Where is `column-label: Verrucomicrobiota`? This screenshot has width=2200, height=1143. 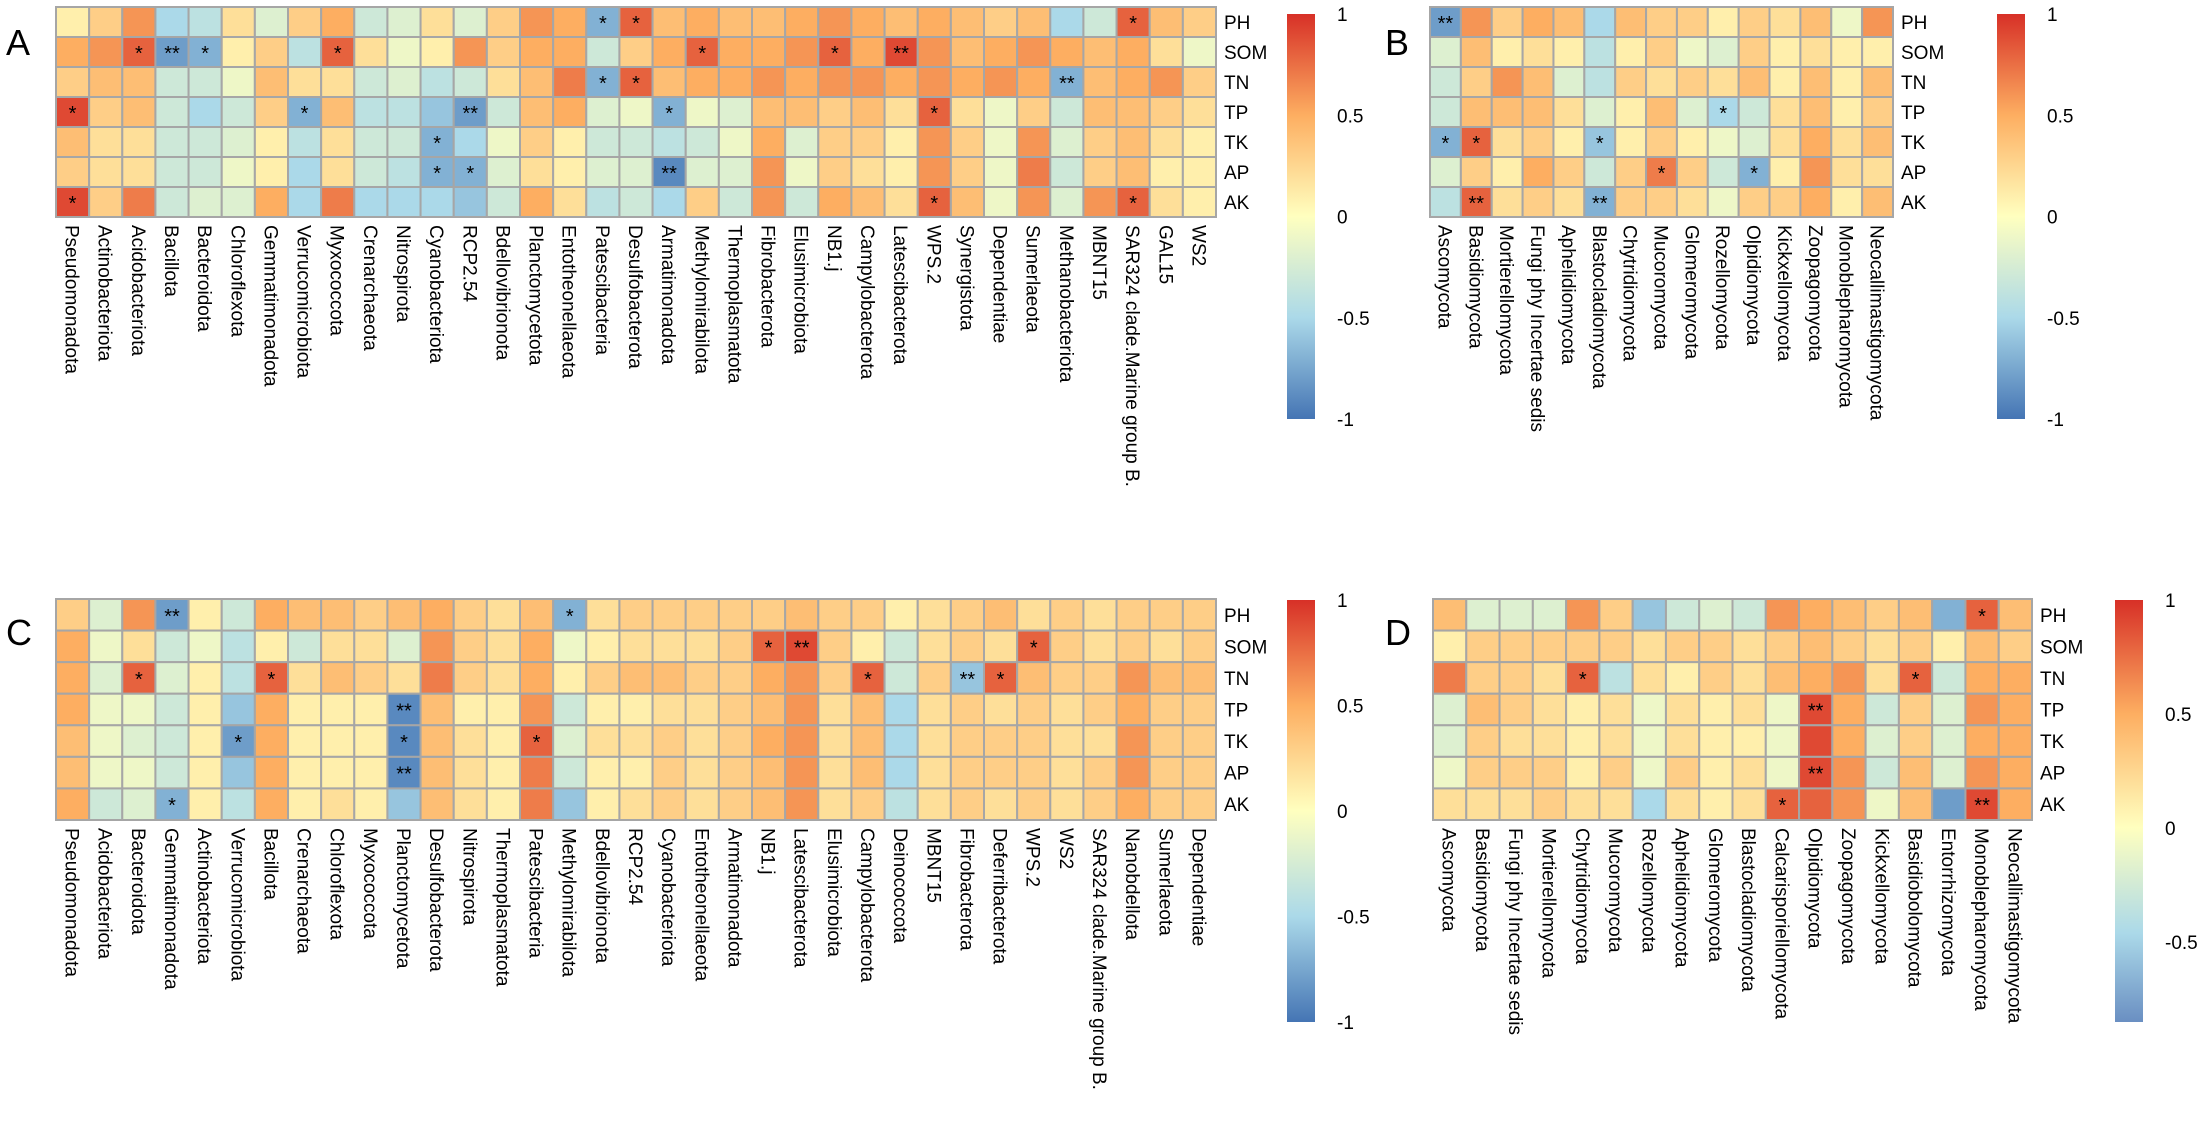
column-label: Verrucomicrobiota is located at coordinates (236, 905).